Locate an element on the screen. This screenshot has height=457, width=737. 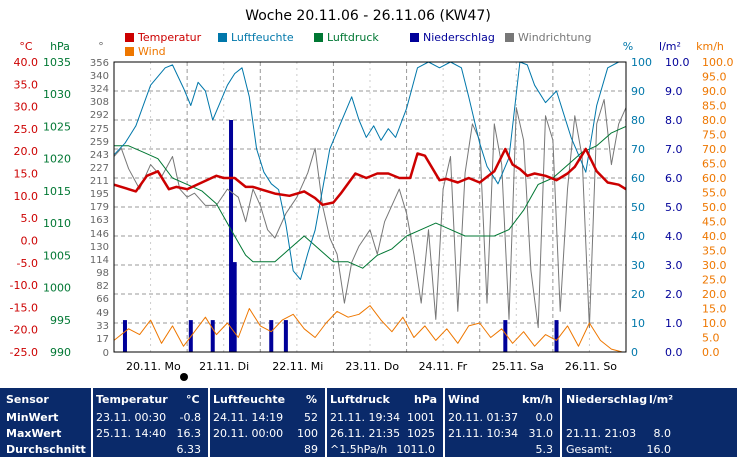
axis-tick-label: 1010 is located at coordinates (57, 223).